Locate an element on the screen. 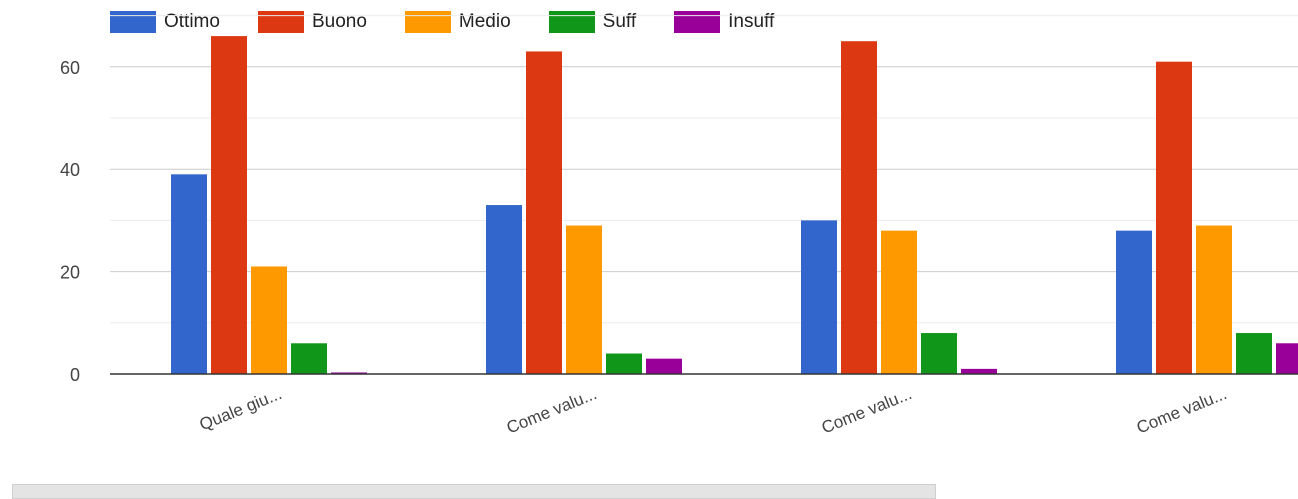 The height and width of the screenshot is (499, 1298). y-tick-label: 60 is located at coordinates (70, 68).